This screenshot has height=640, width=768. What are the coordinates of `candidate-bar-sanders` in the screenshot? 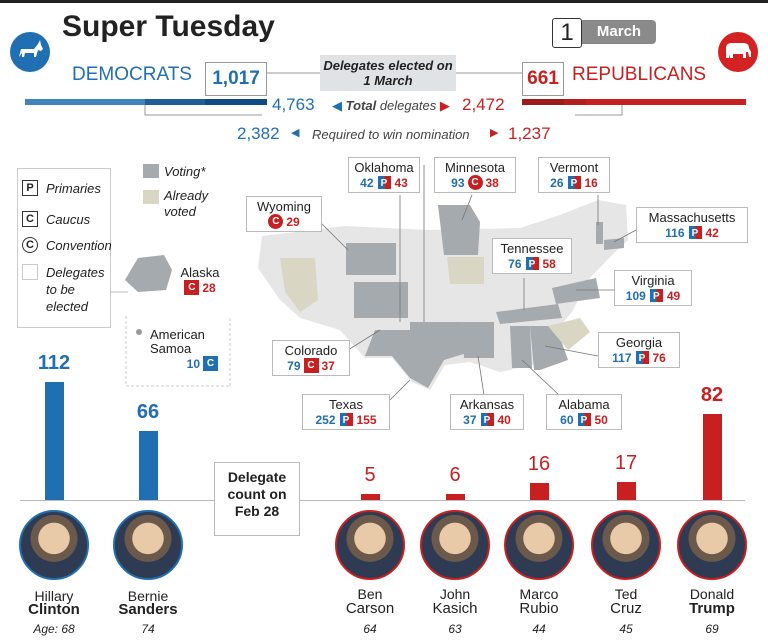 It's located at (148, 465).